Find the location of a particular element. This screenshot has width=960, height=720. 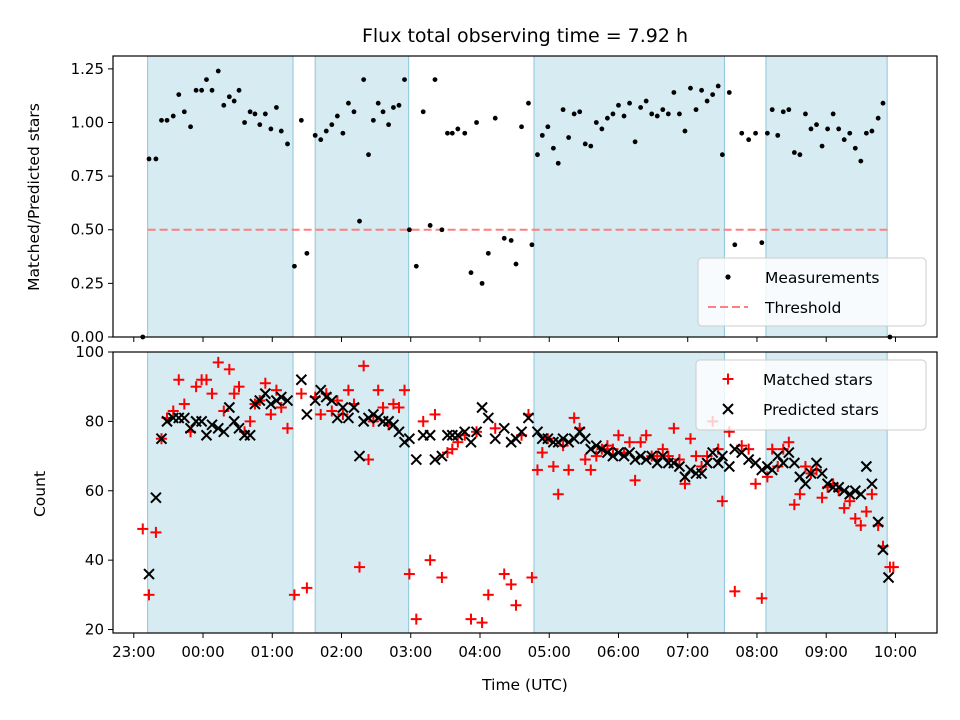

legend-measurements-label: Measurements is located at coordinates (822, 278).